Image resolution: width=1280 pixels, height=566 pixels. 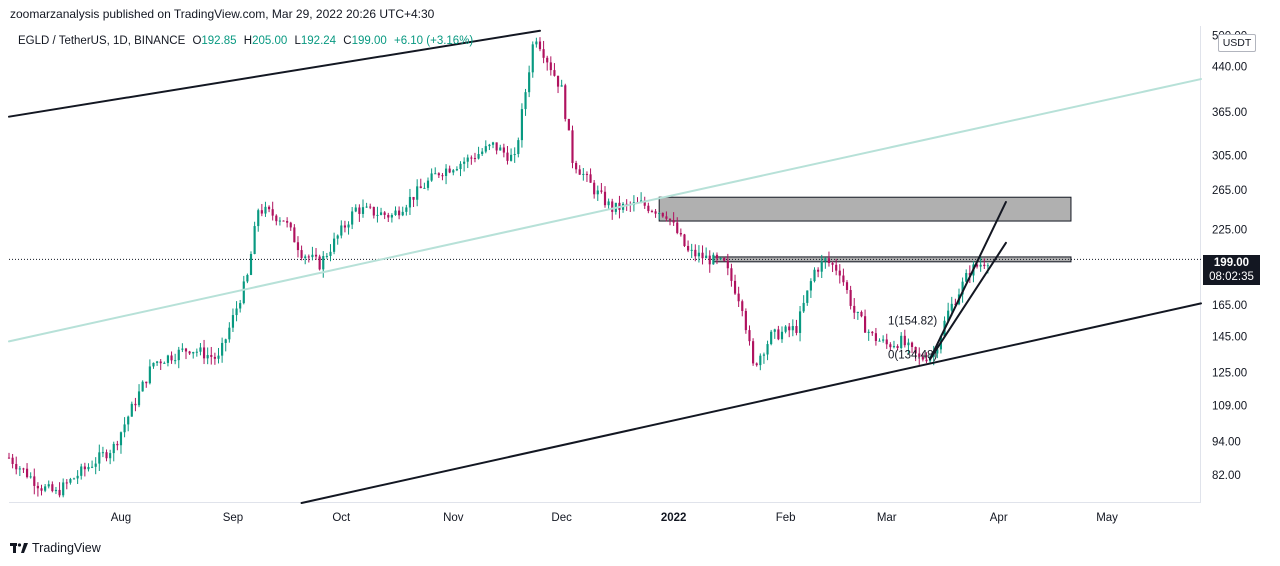 I want to click on close-value: 199.00, so click(x=369, y=41).